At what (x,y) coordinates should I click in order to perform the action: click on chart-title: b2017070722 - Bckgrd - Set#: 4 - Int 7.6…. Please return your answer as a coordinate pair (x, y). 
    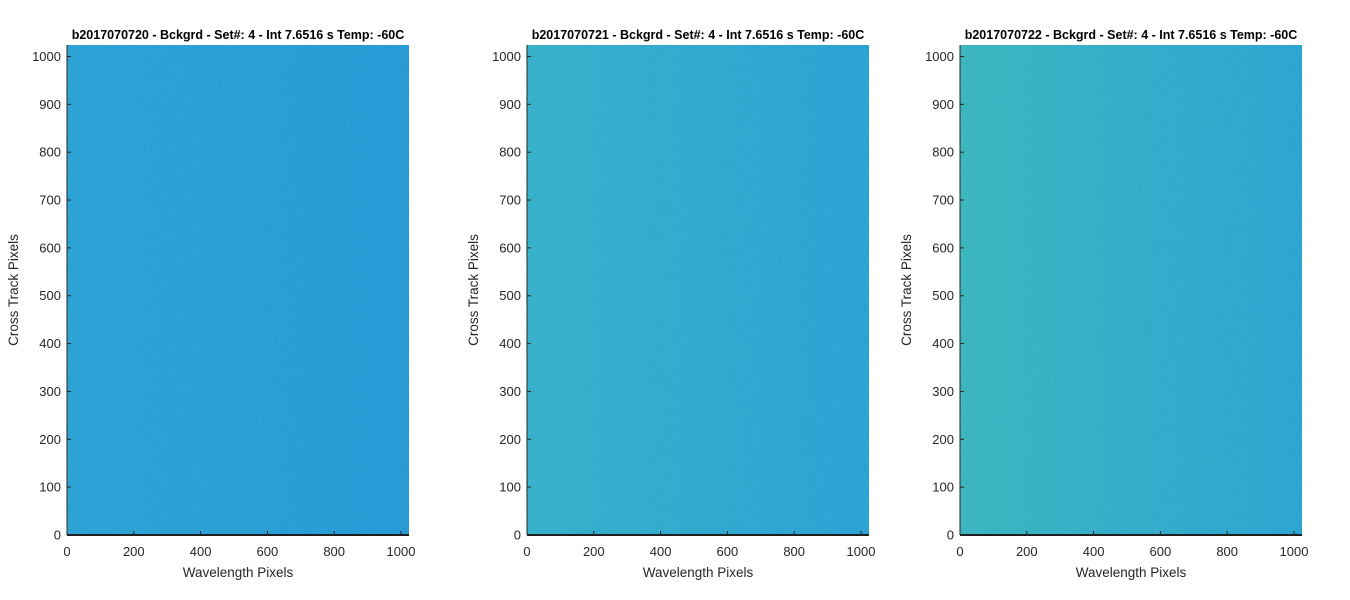
    Looking at the image, I should click on (1131, 35).